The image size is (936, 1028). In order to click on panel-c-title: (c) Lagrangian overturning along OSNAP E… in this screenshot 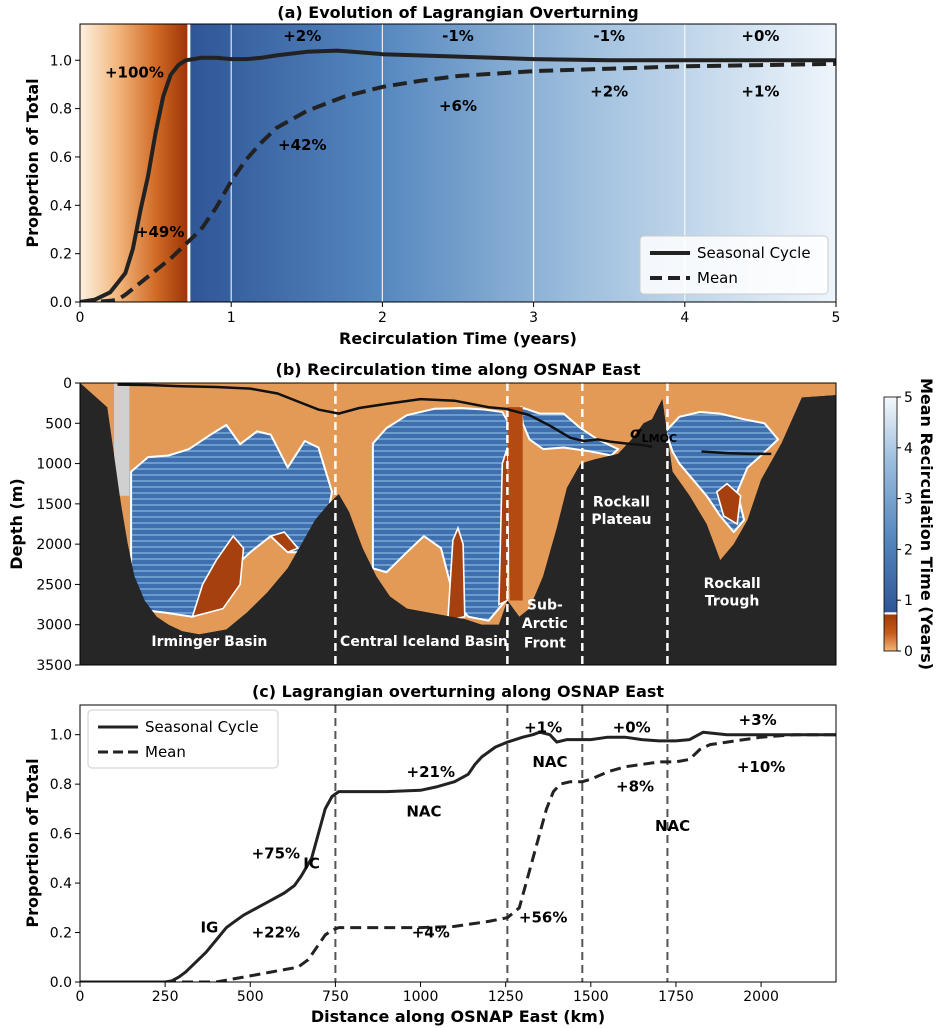, I will do `click(458, 691)`.